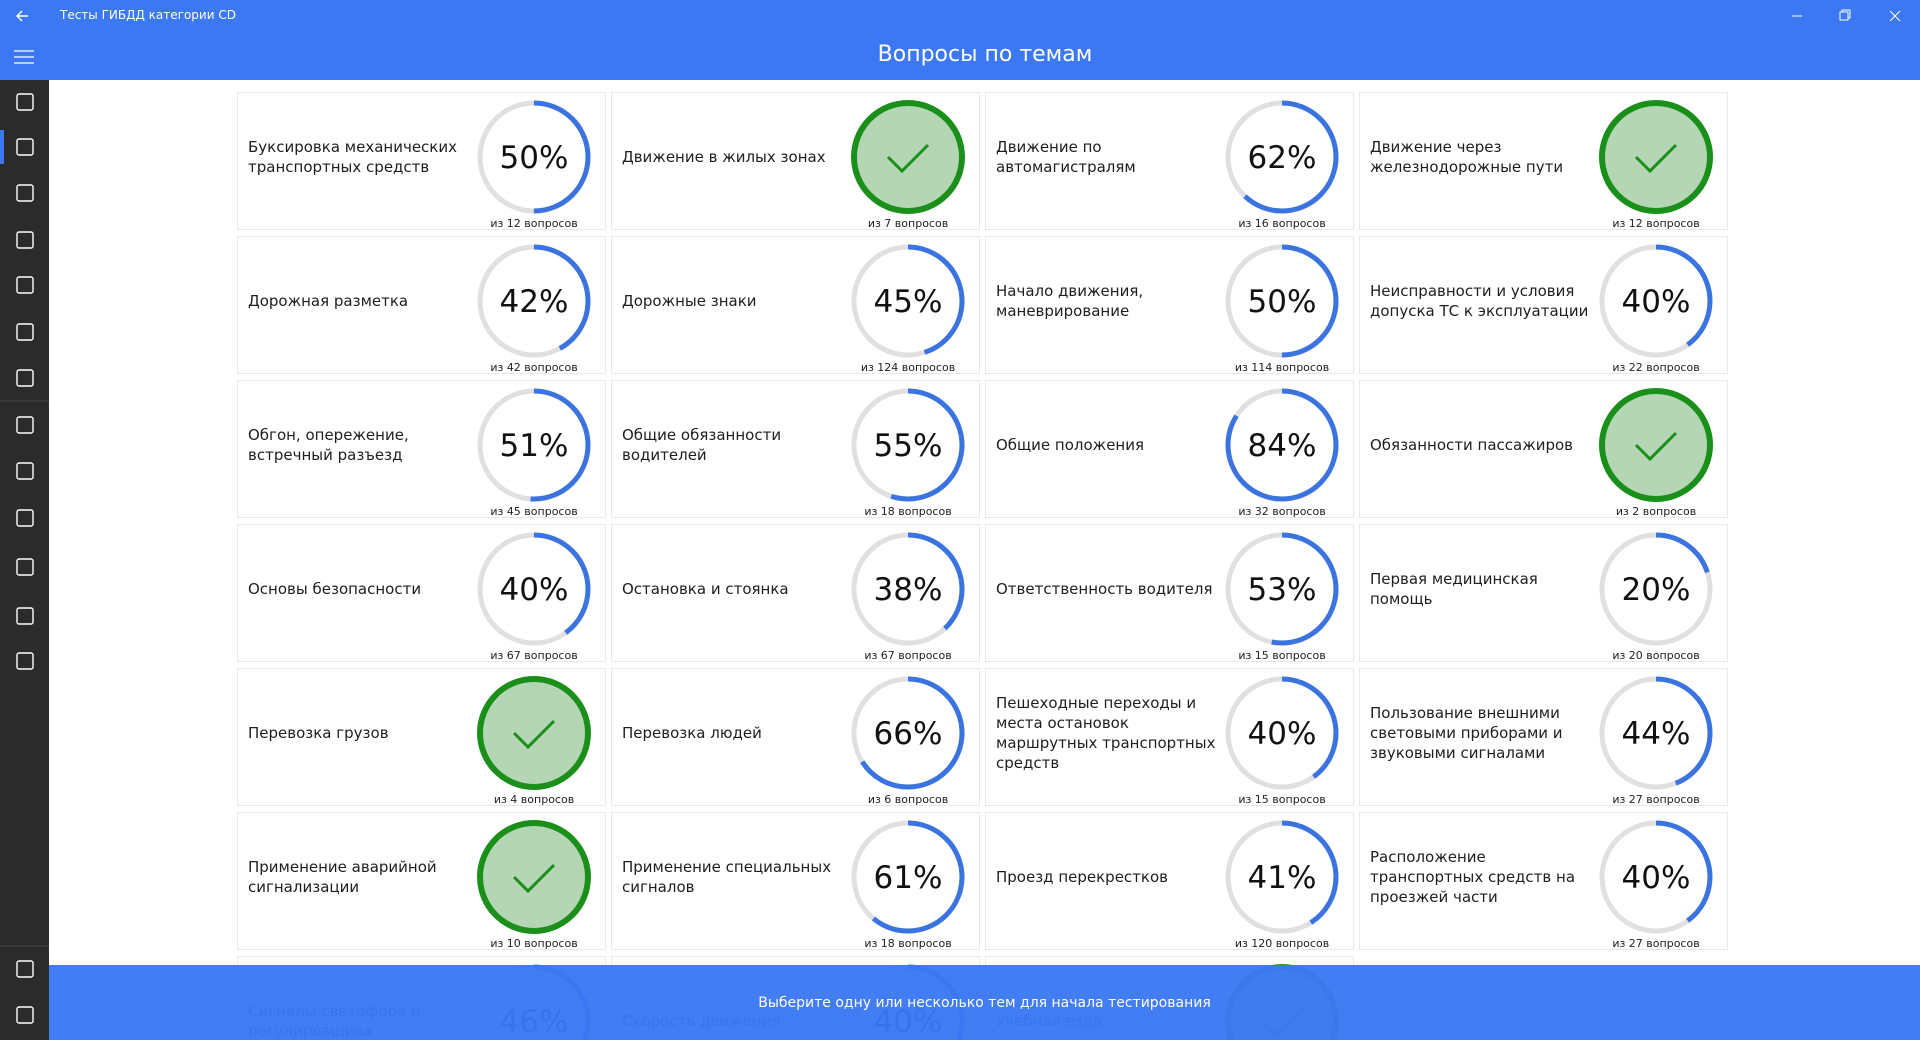 This screenshot has width=1920, height=1044. I want to click on topic-name: Обязанности пассажиров, so click(1472, 445).